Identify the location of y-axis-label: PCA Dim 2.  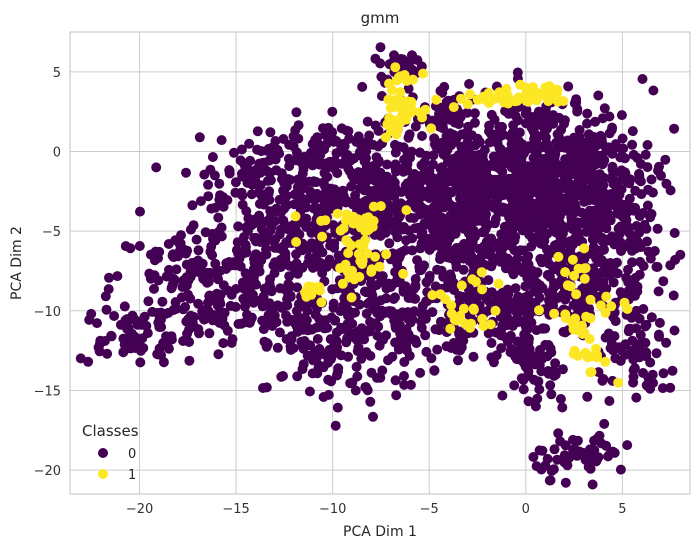
(17, 263).